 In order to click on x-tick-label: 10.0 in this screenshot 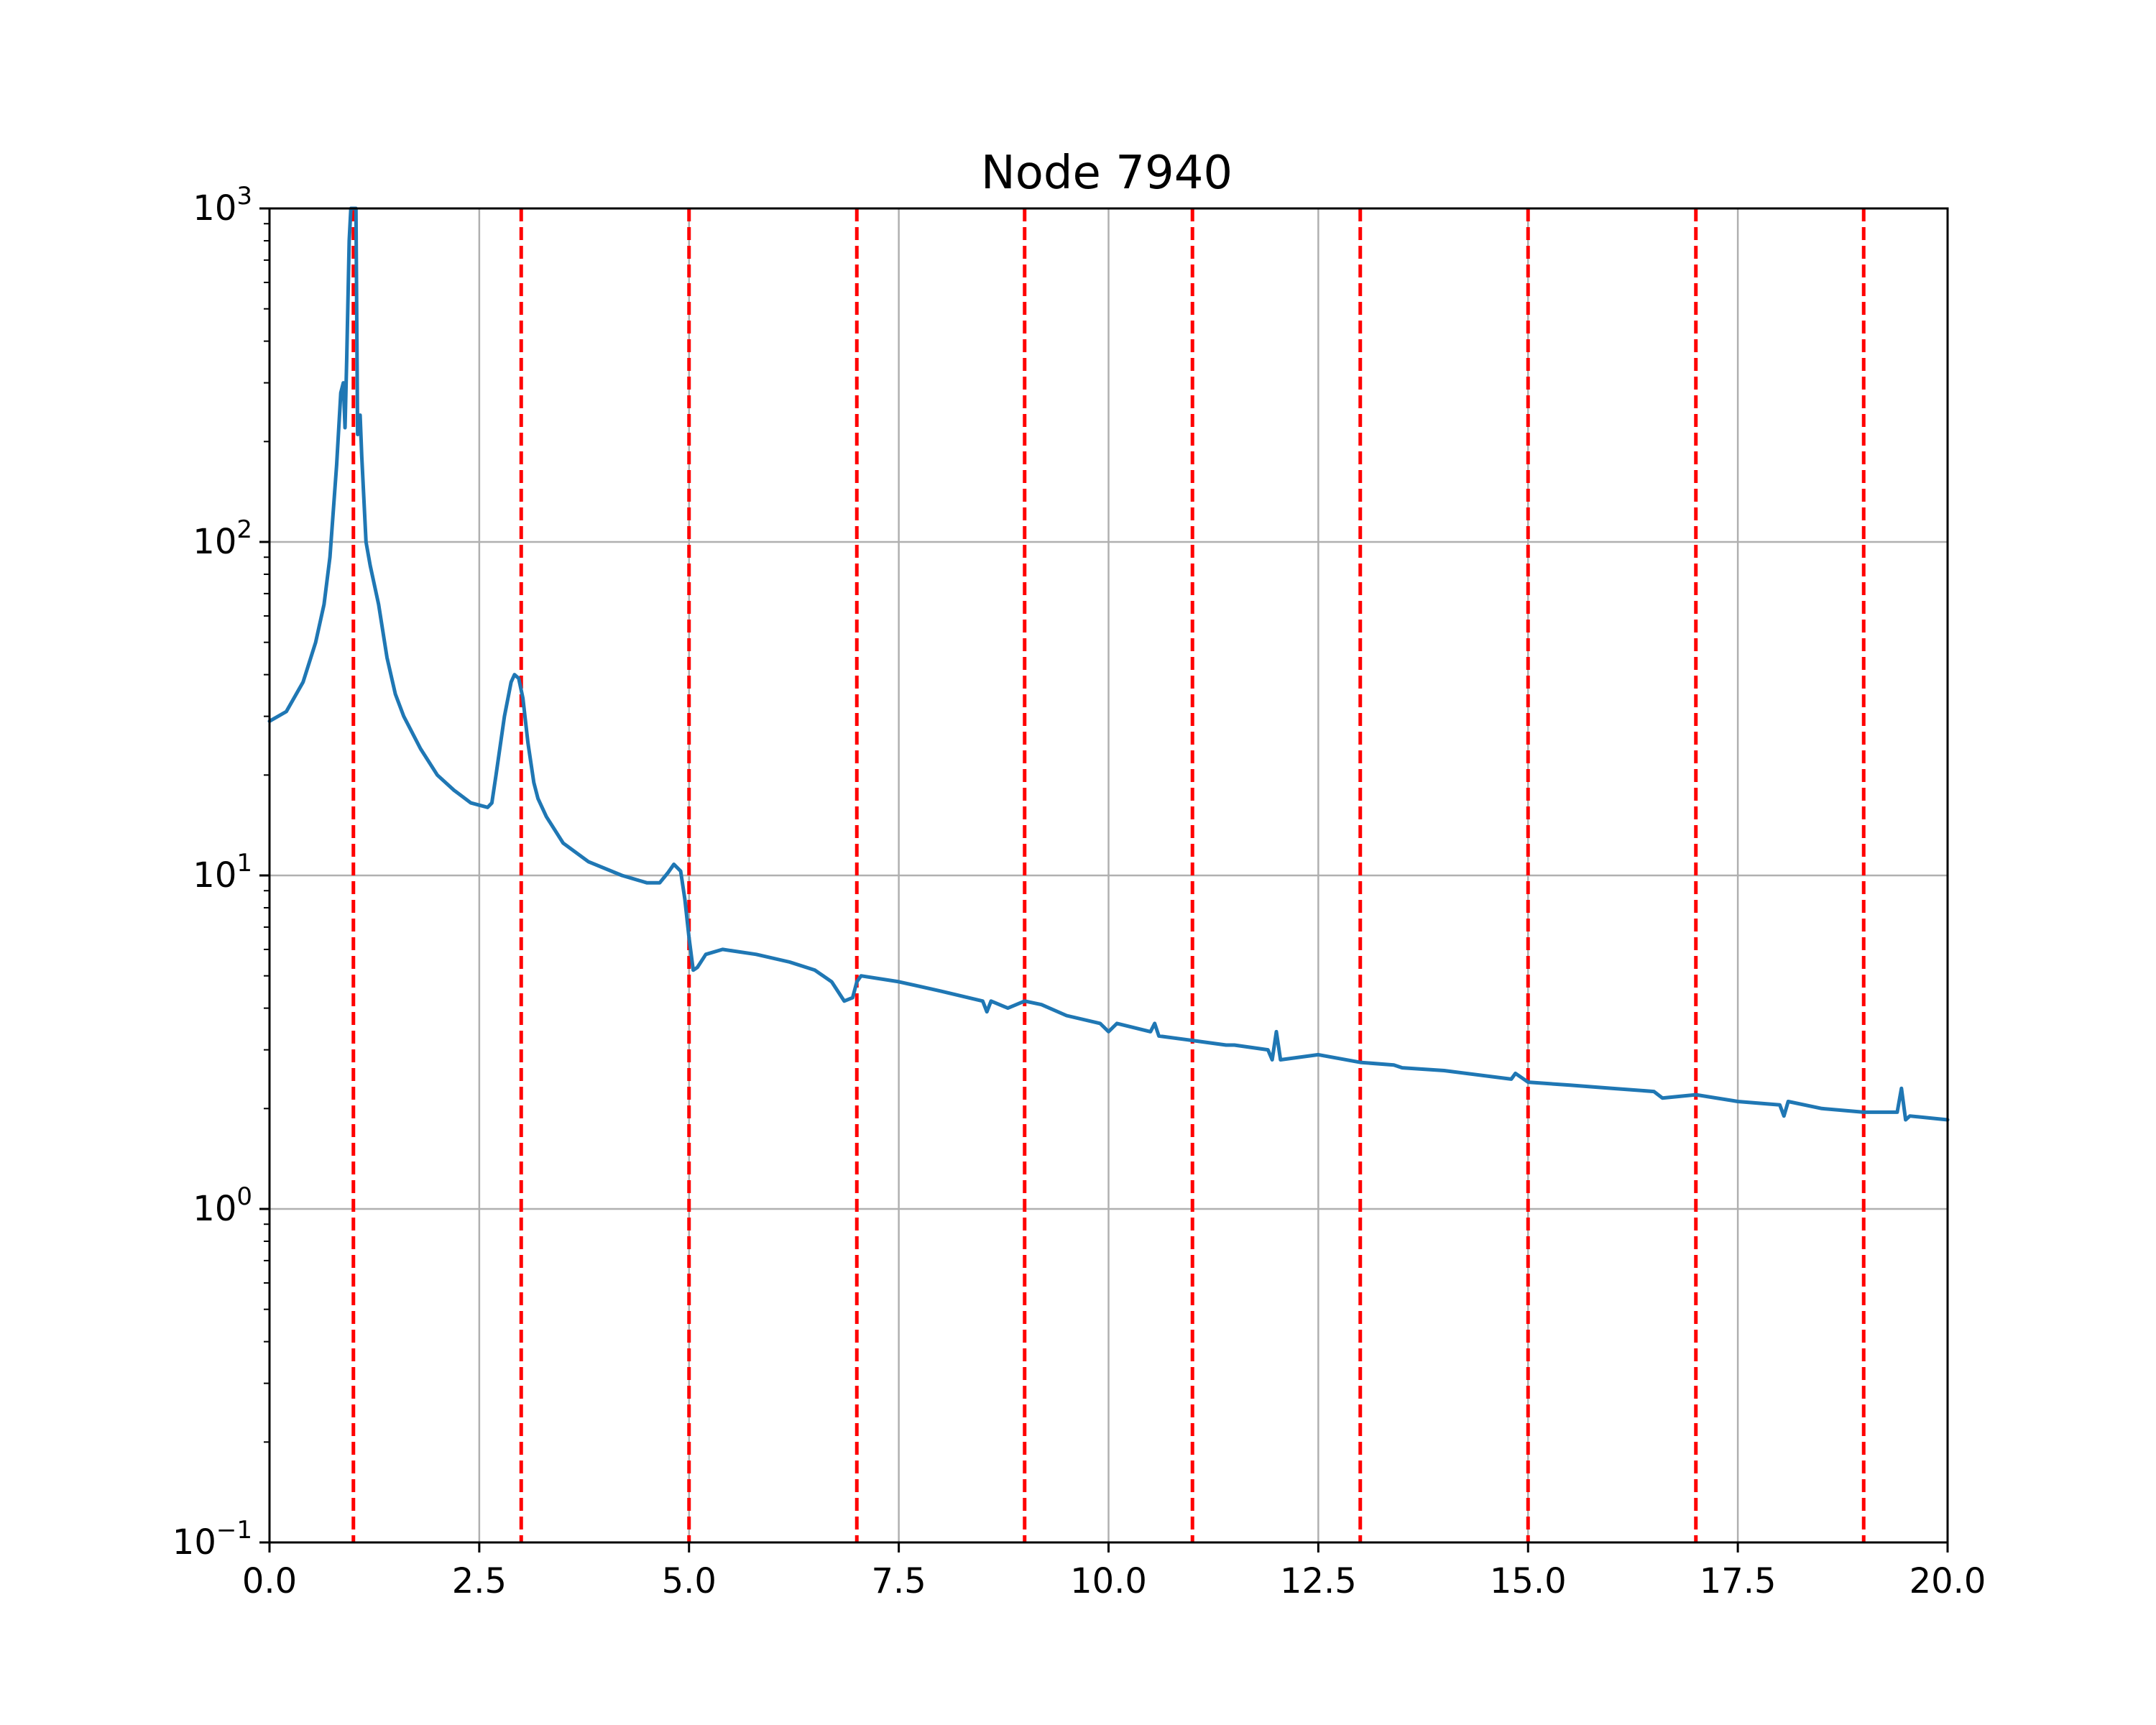, I will do `click(1108, 1581)`.